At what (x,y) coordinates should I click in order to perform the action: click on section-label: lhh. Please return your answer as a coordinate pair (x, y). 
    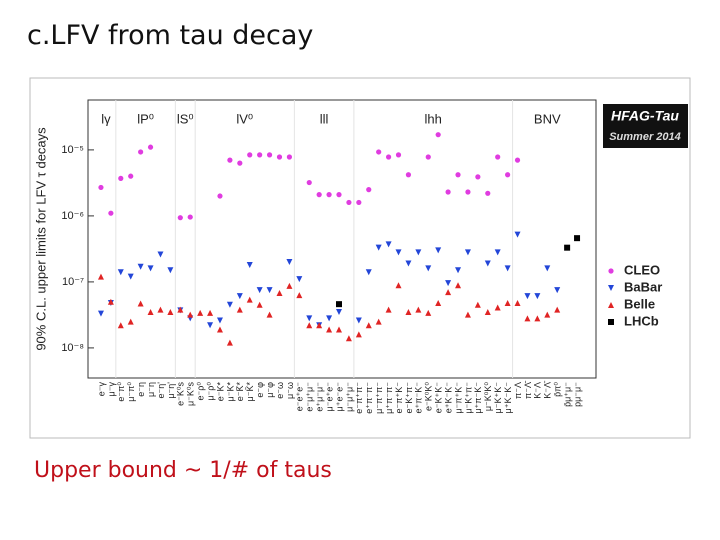
    Looking at the image, I should click on (433, 118).